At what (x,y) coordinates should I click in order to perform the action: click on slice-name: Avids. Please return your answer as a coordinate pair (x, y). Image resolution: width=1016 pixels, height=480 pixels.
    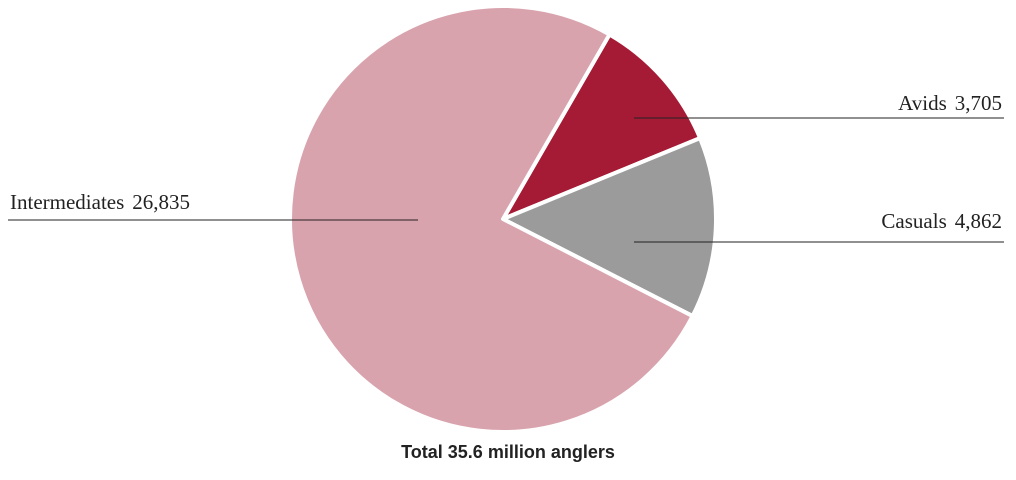
    Looking at the image, I should click on (922, 103).